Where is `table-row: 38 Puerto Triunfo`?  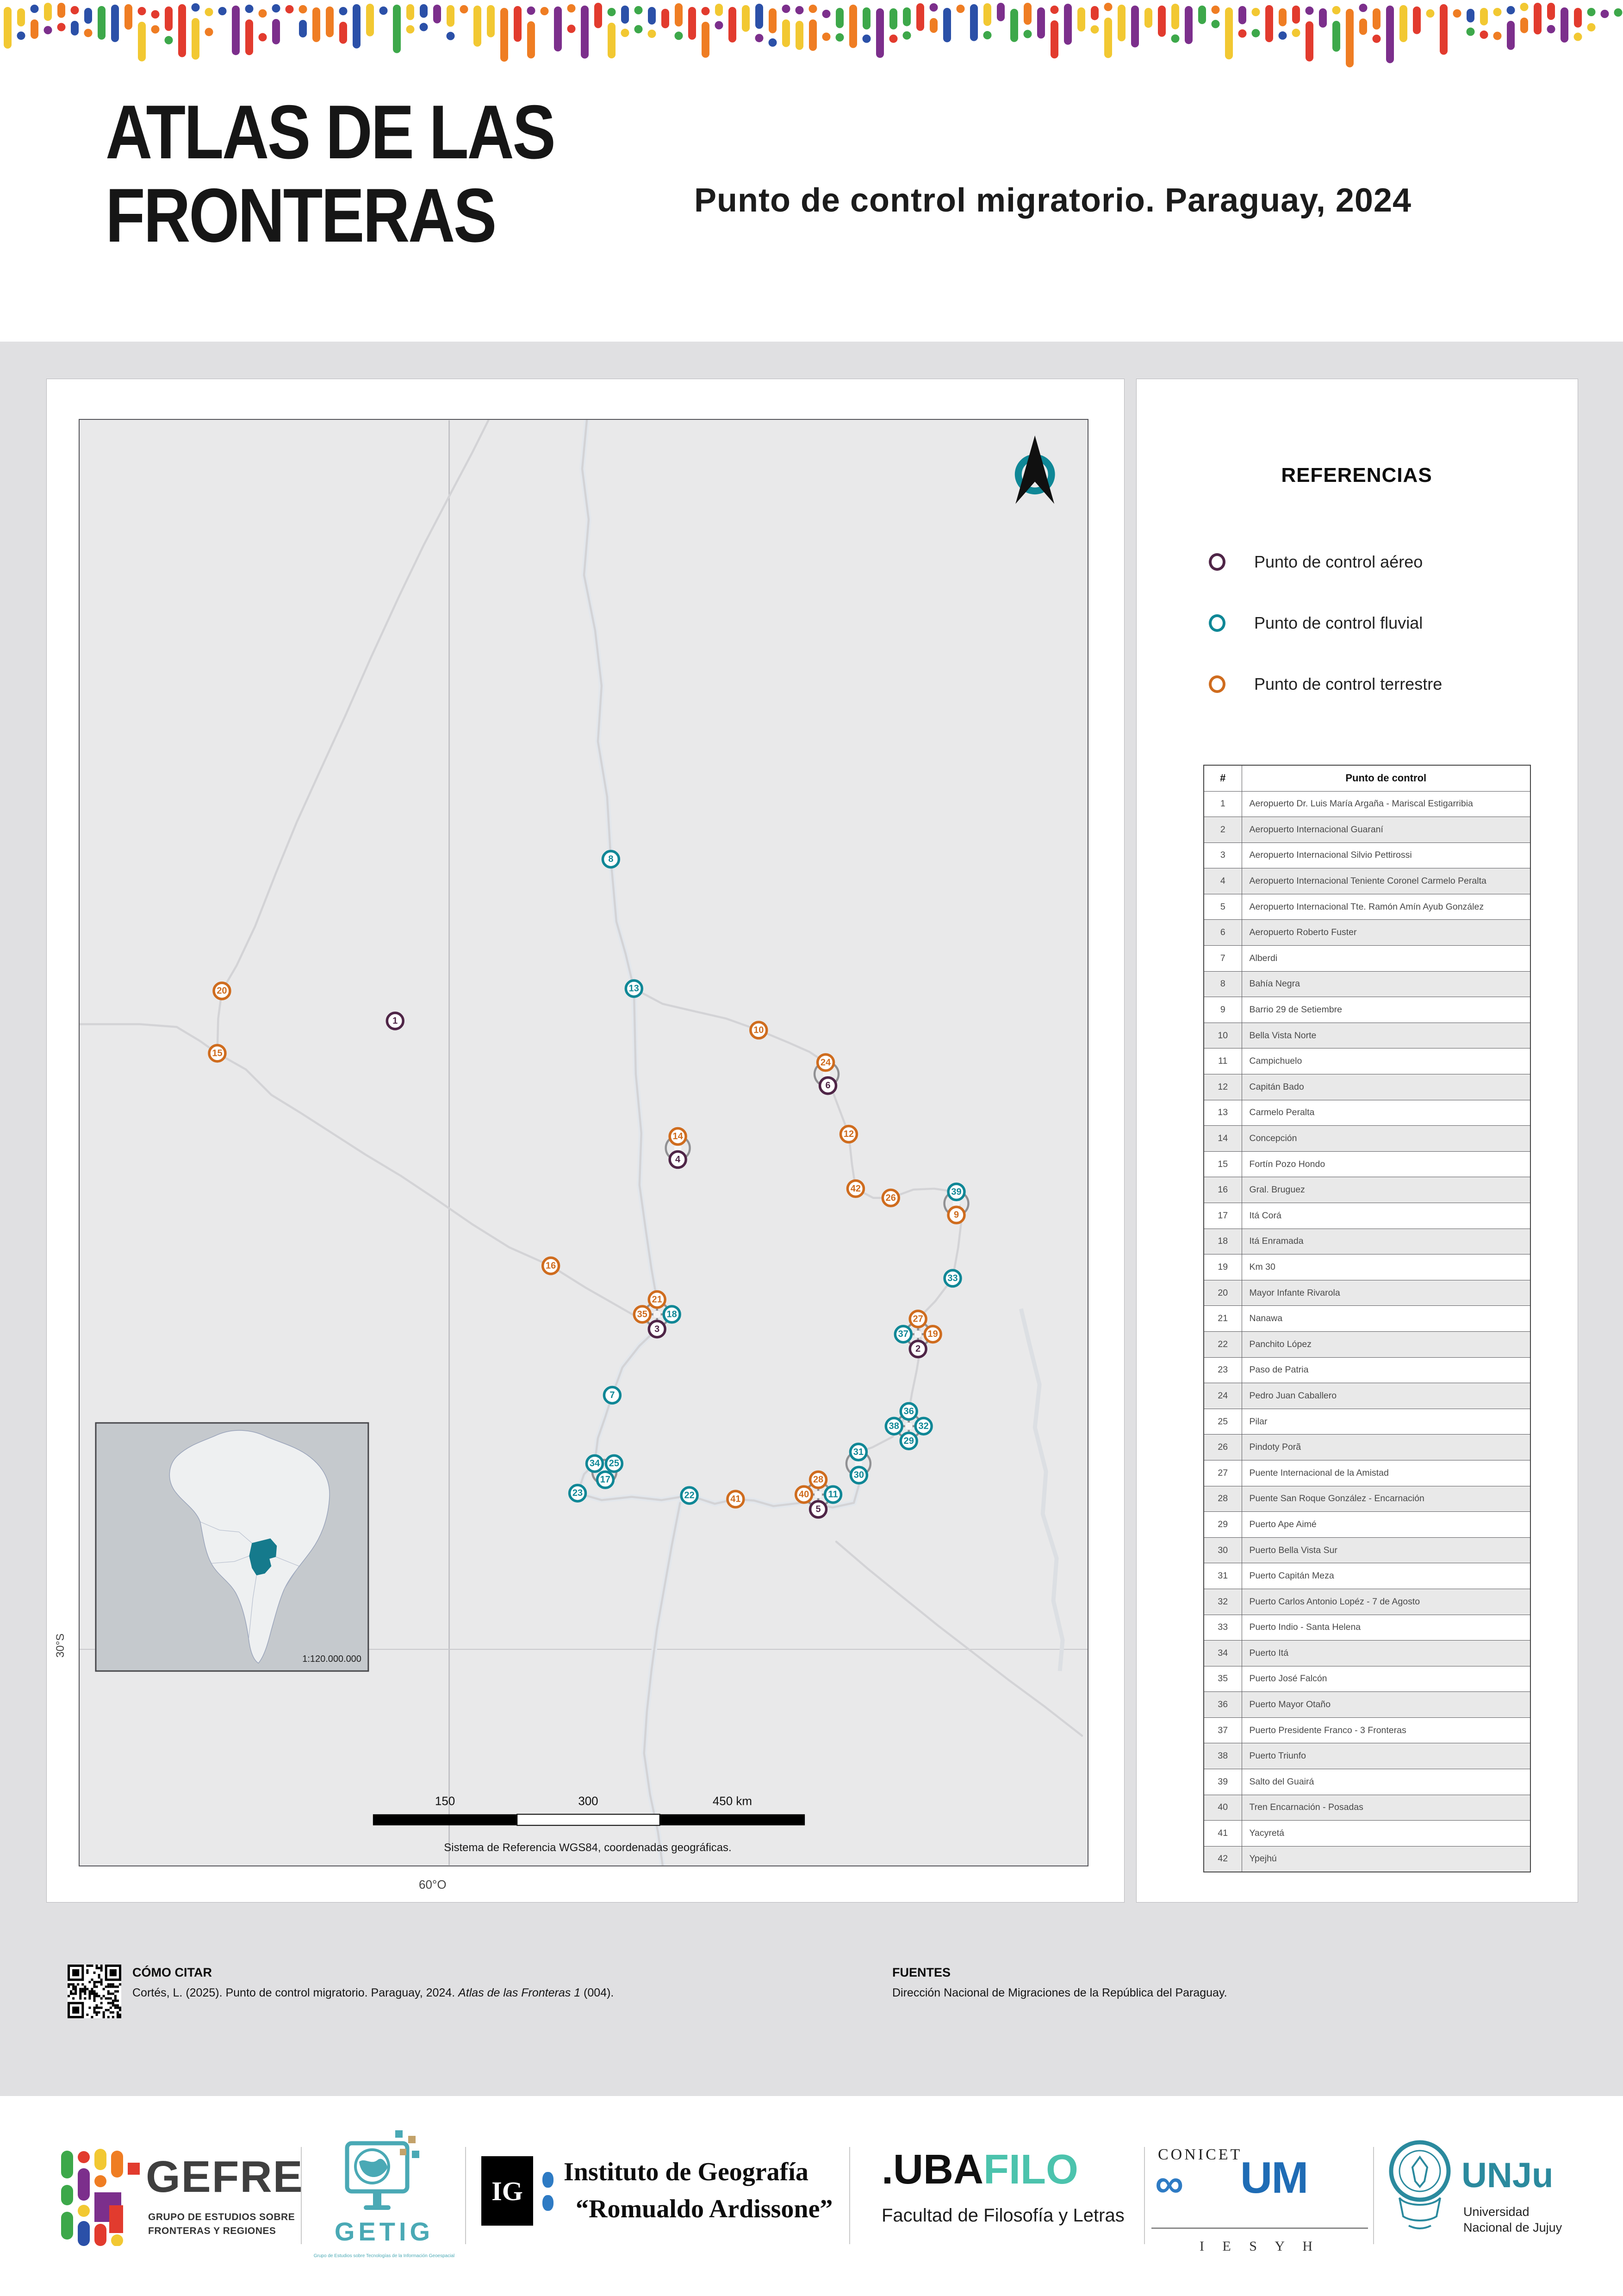 table-row: 38 Puerto Triunfo is located at coordinates (1367, 1756).